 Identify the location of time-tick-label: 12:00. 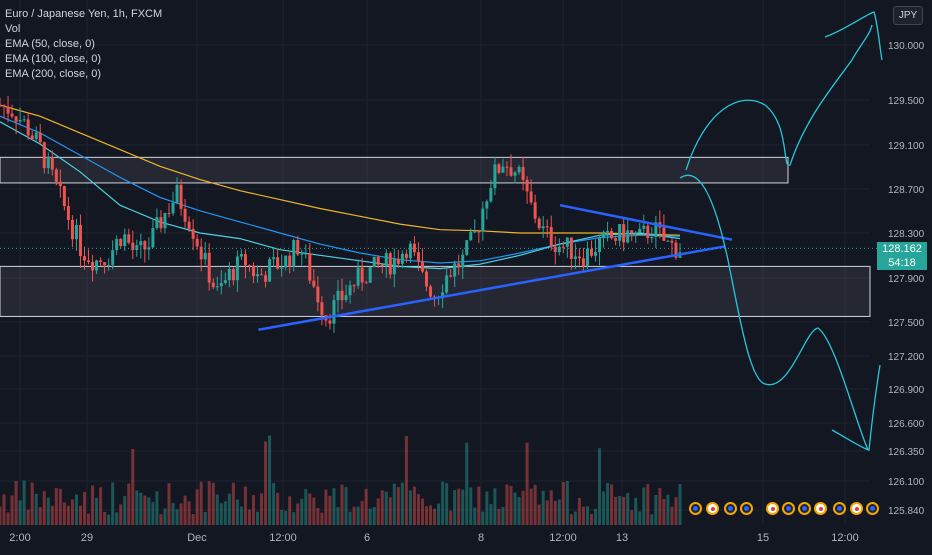
(283, 538).